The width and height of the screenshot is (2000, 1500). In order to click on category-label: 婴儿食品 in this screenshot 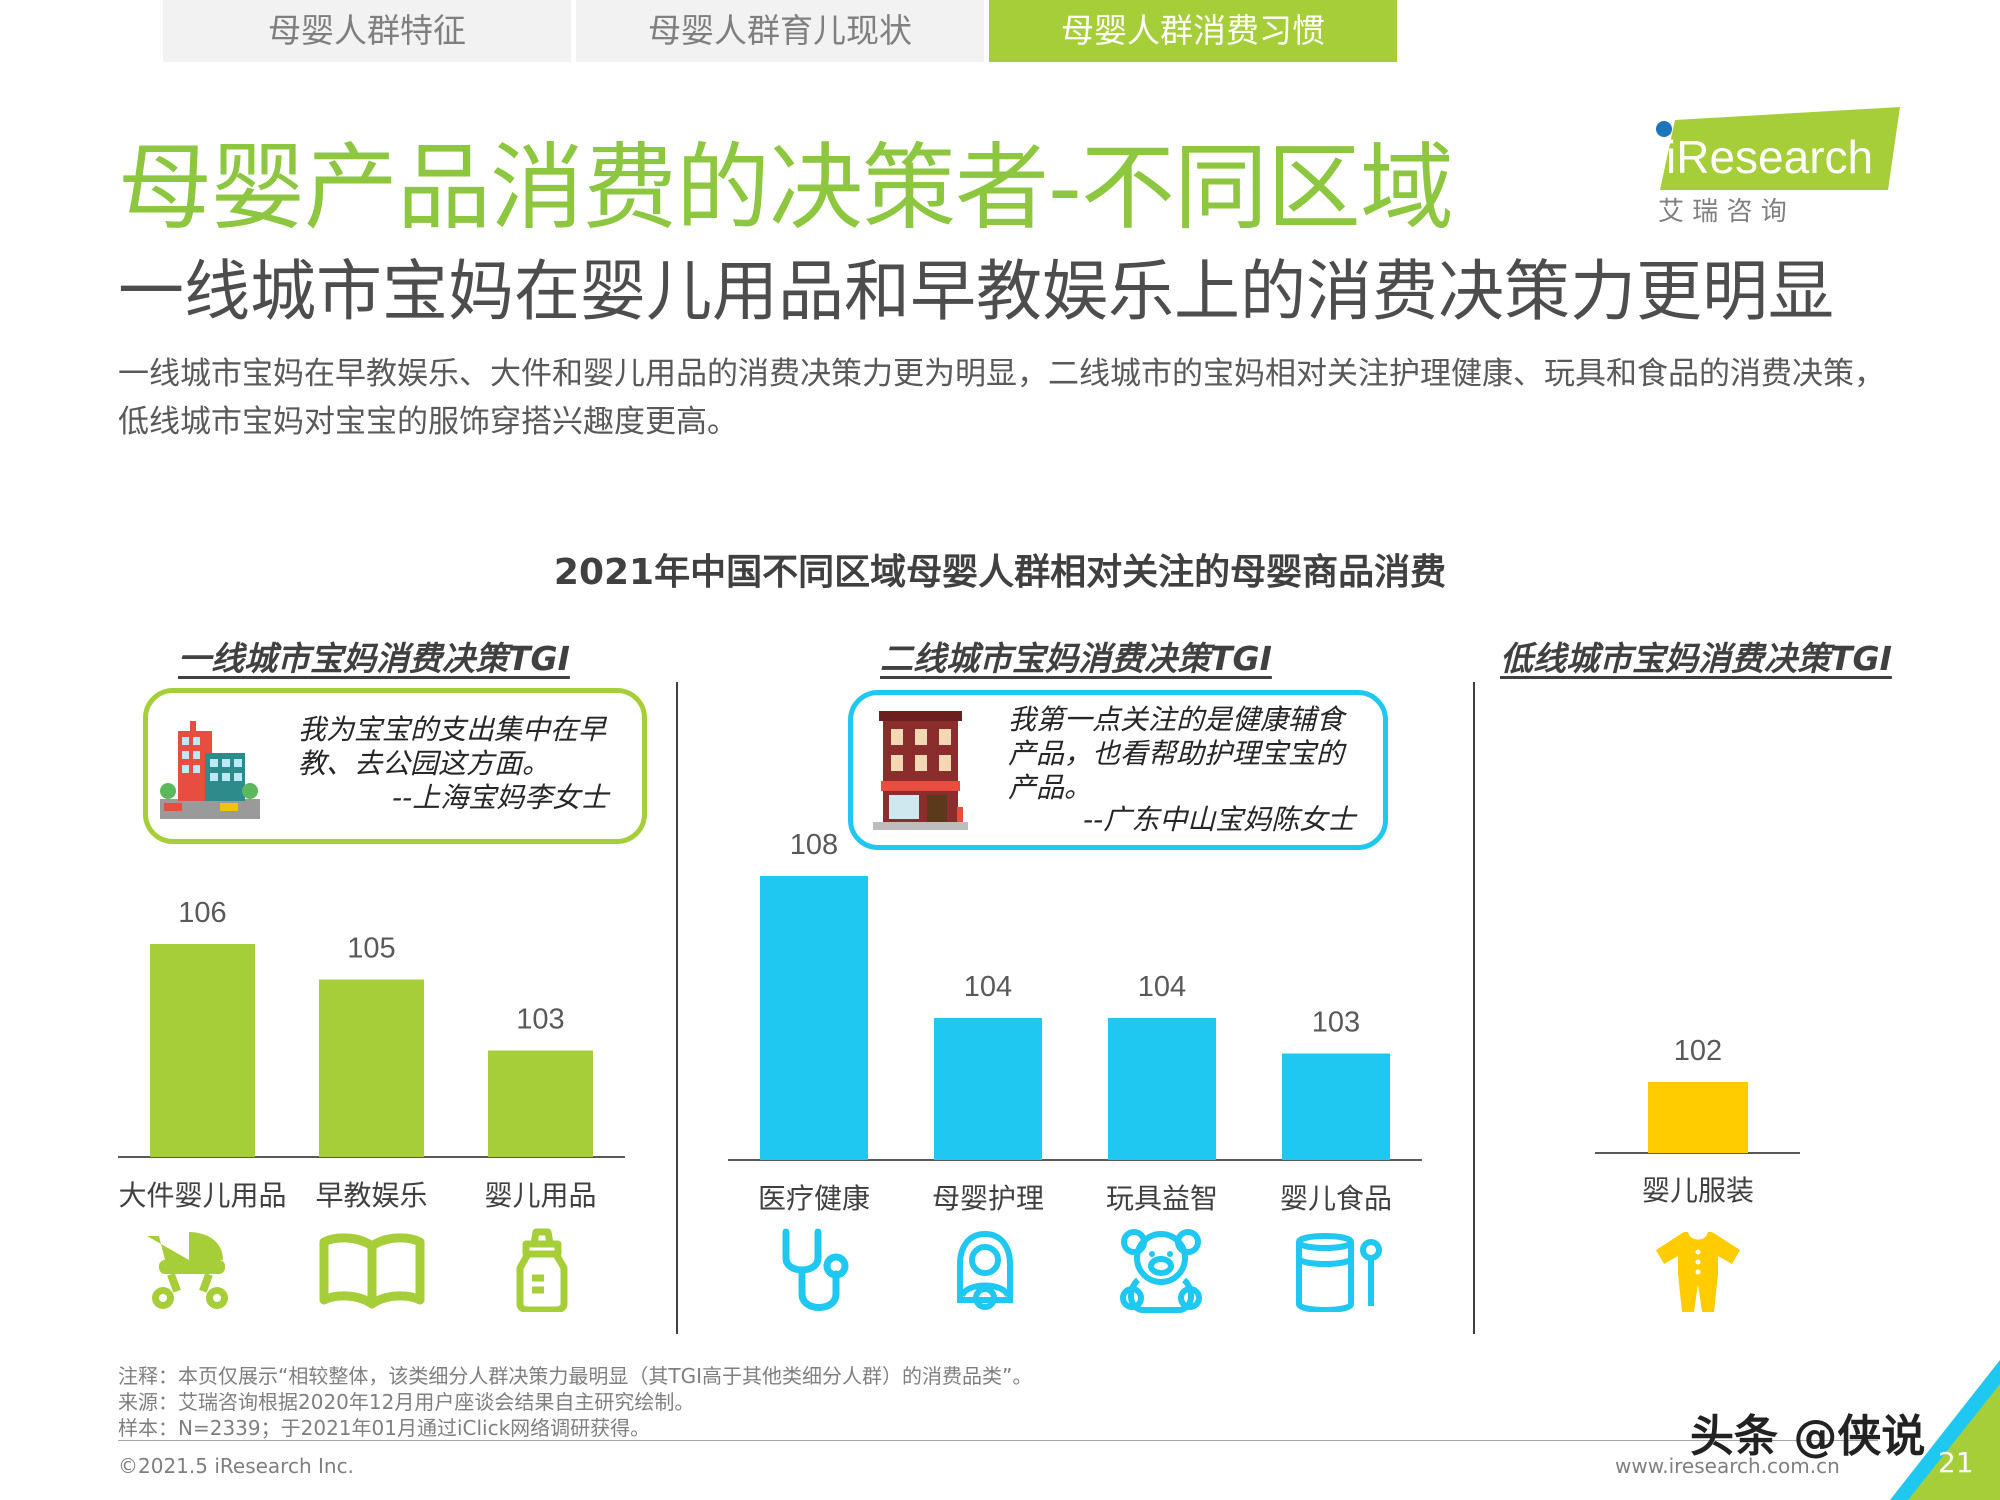, I will do `click(1336, 1198)`.